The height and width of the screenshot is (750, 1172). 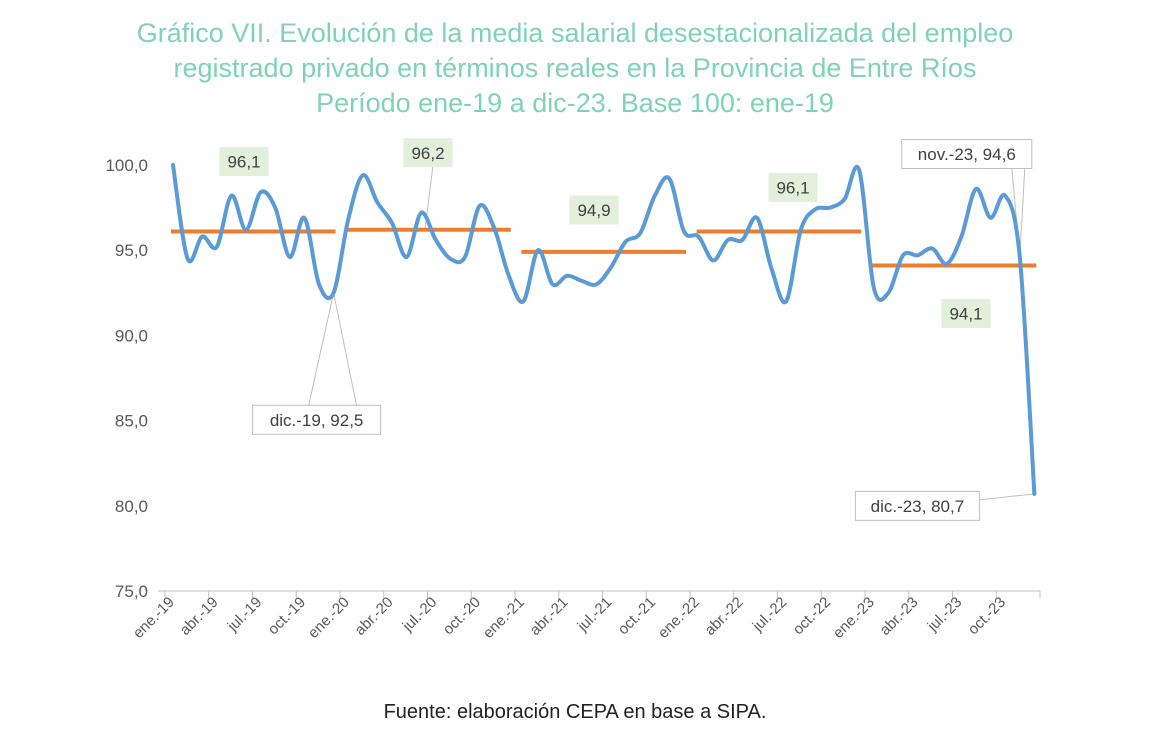 What do you see at coordinates (987, 616) in the screenshot?
I see `x-tick-label: oct.-23` at bounding box center [987, 616].